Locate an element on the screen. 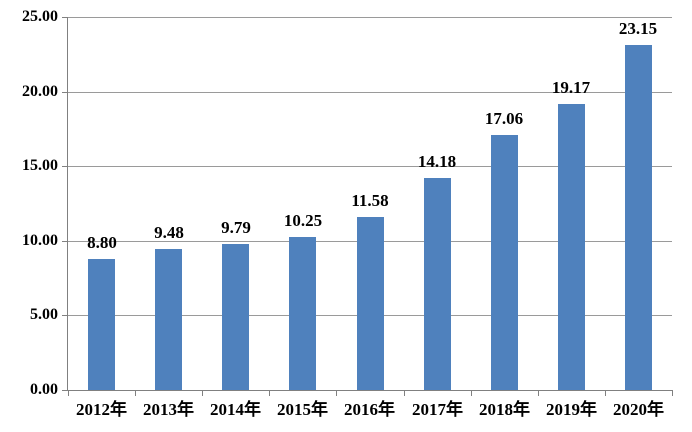  bar-value-label: 23.15 is located at coordinates (638, 28).